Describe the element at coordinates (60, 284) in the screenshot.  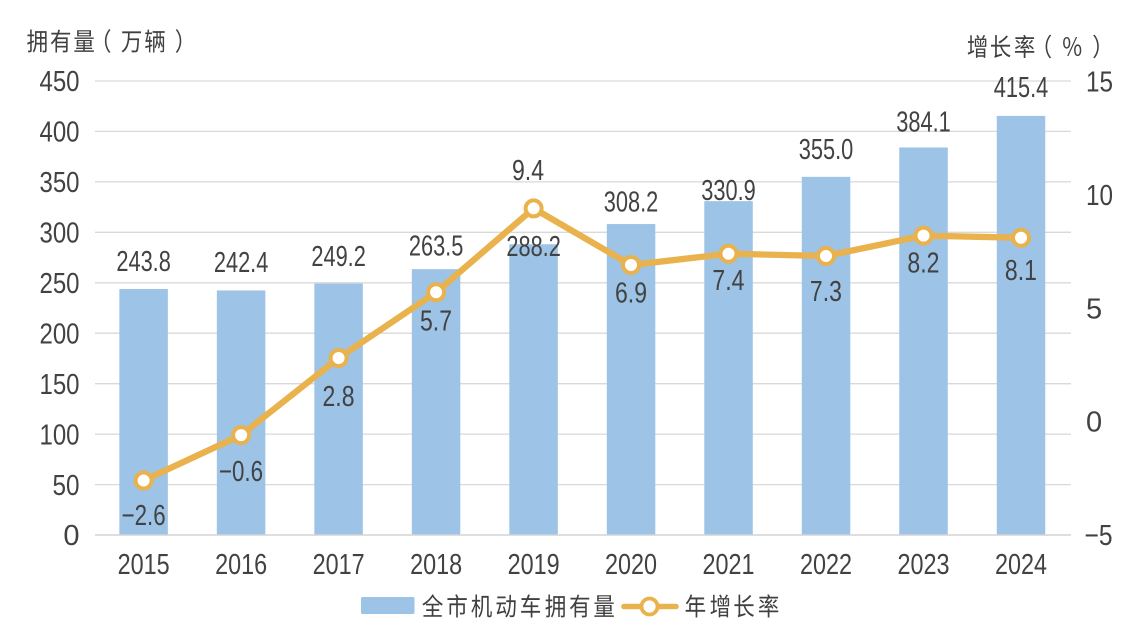
I see `svg-text: 250` at that location.